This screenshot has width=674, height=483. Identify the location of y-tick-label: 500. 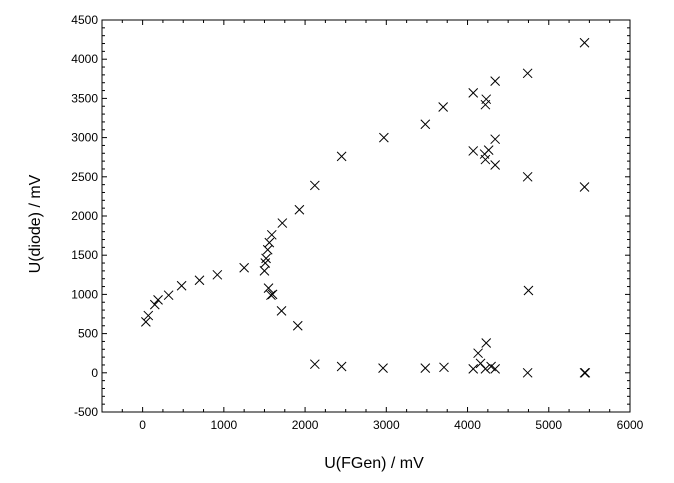
(88, 334).